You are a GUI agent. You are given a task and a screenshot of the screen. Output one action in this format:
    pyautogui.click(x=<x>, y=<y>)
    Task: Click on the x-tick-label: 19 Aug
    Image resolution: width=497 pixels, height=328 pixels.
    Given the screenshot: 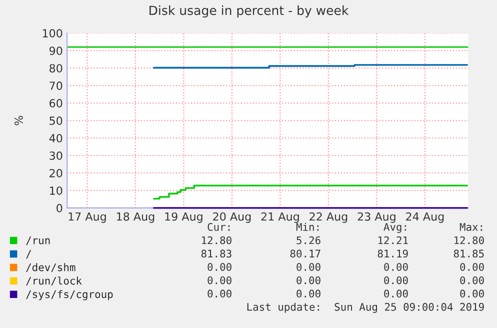 What is the action you would take?
    pyautogui.click(x=183, y=217)
    